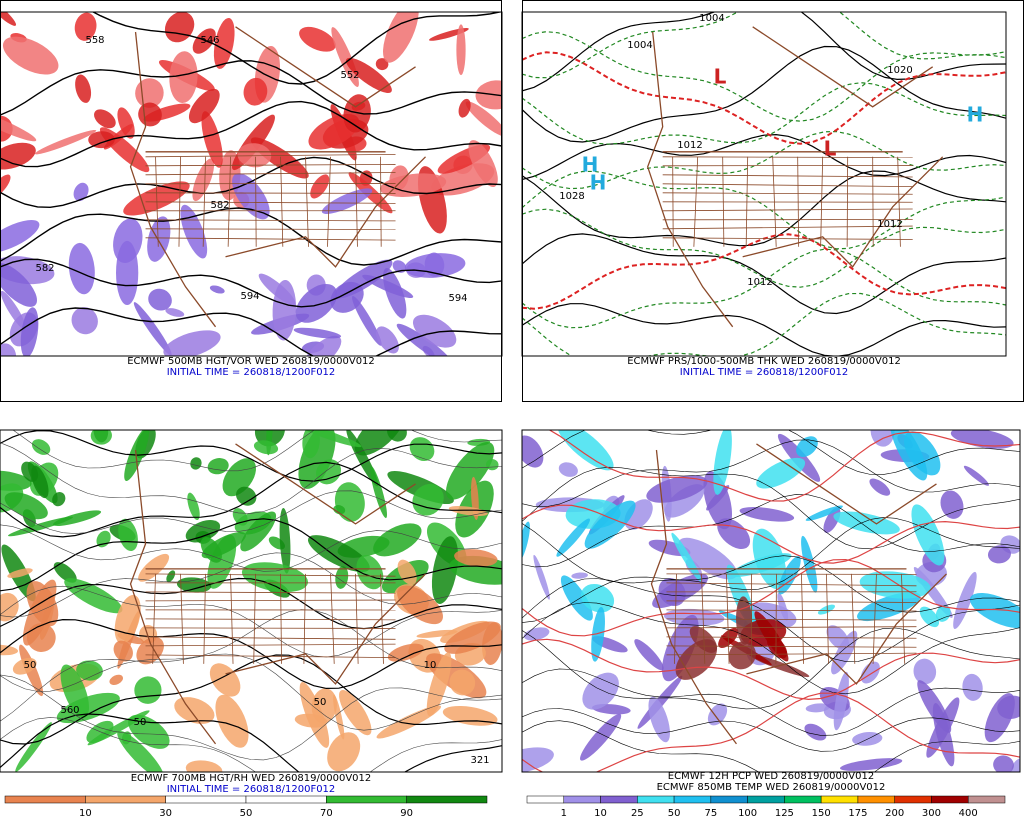  What do you see at coordinates (326, 813) in the screenshot?
I see `legend-label: 70` at bounding box center [326, 813].